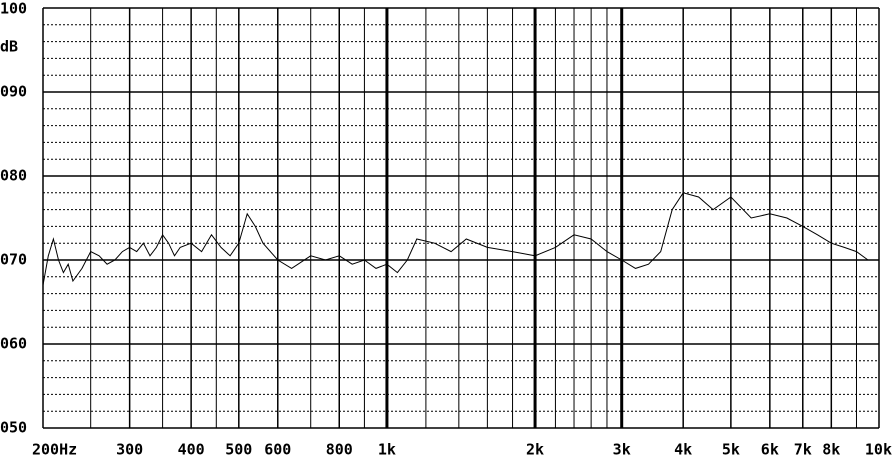  Describe the element at coordinates (13, 428) in the screenshot. I see `y-tick-label: 050` at that location.